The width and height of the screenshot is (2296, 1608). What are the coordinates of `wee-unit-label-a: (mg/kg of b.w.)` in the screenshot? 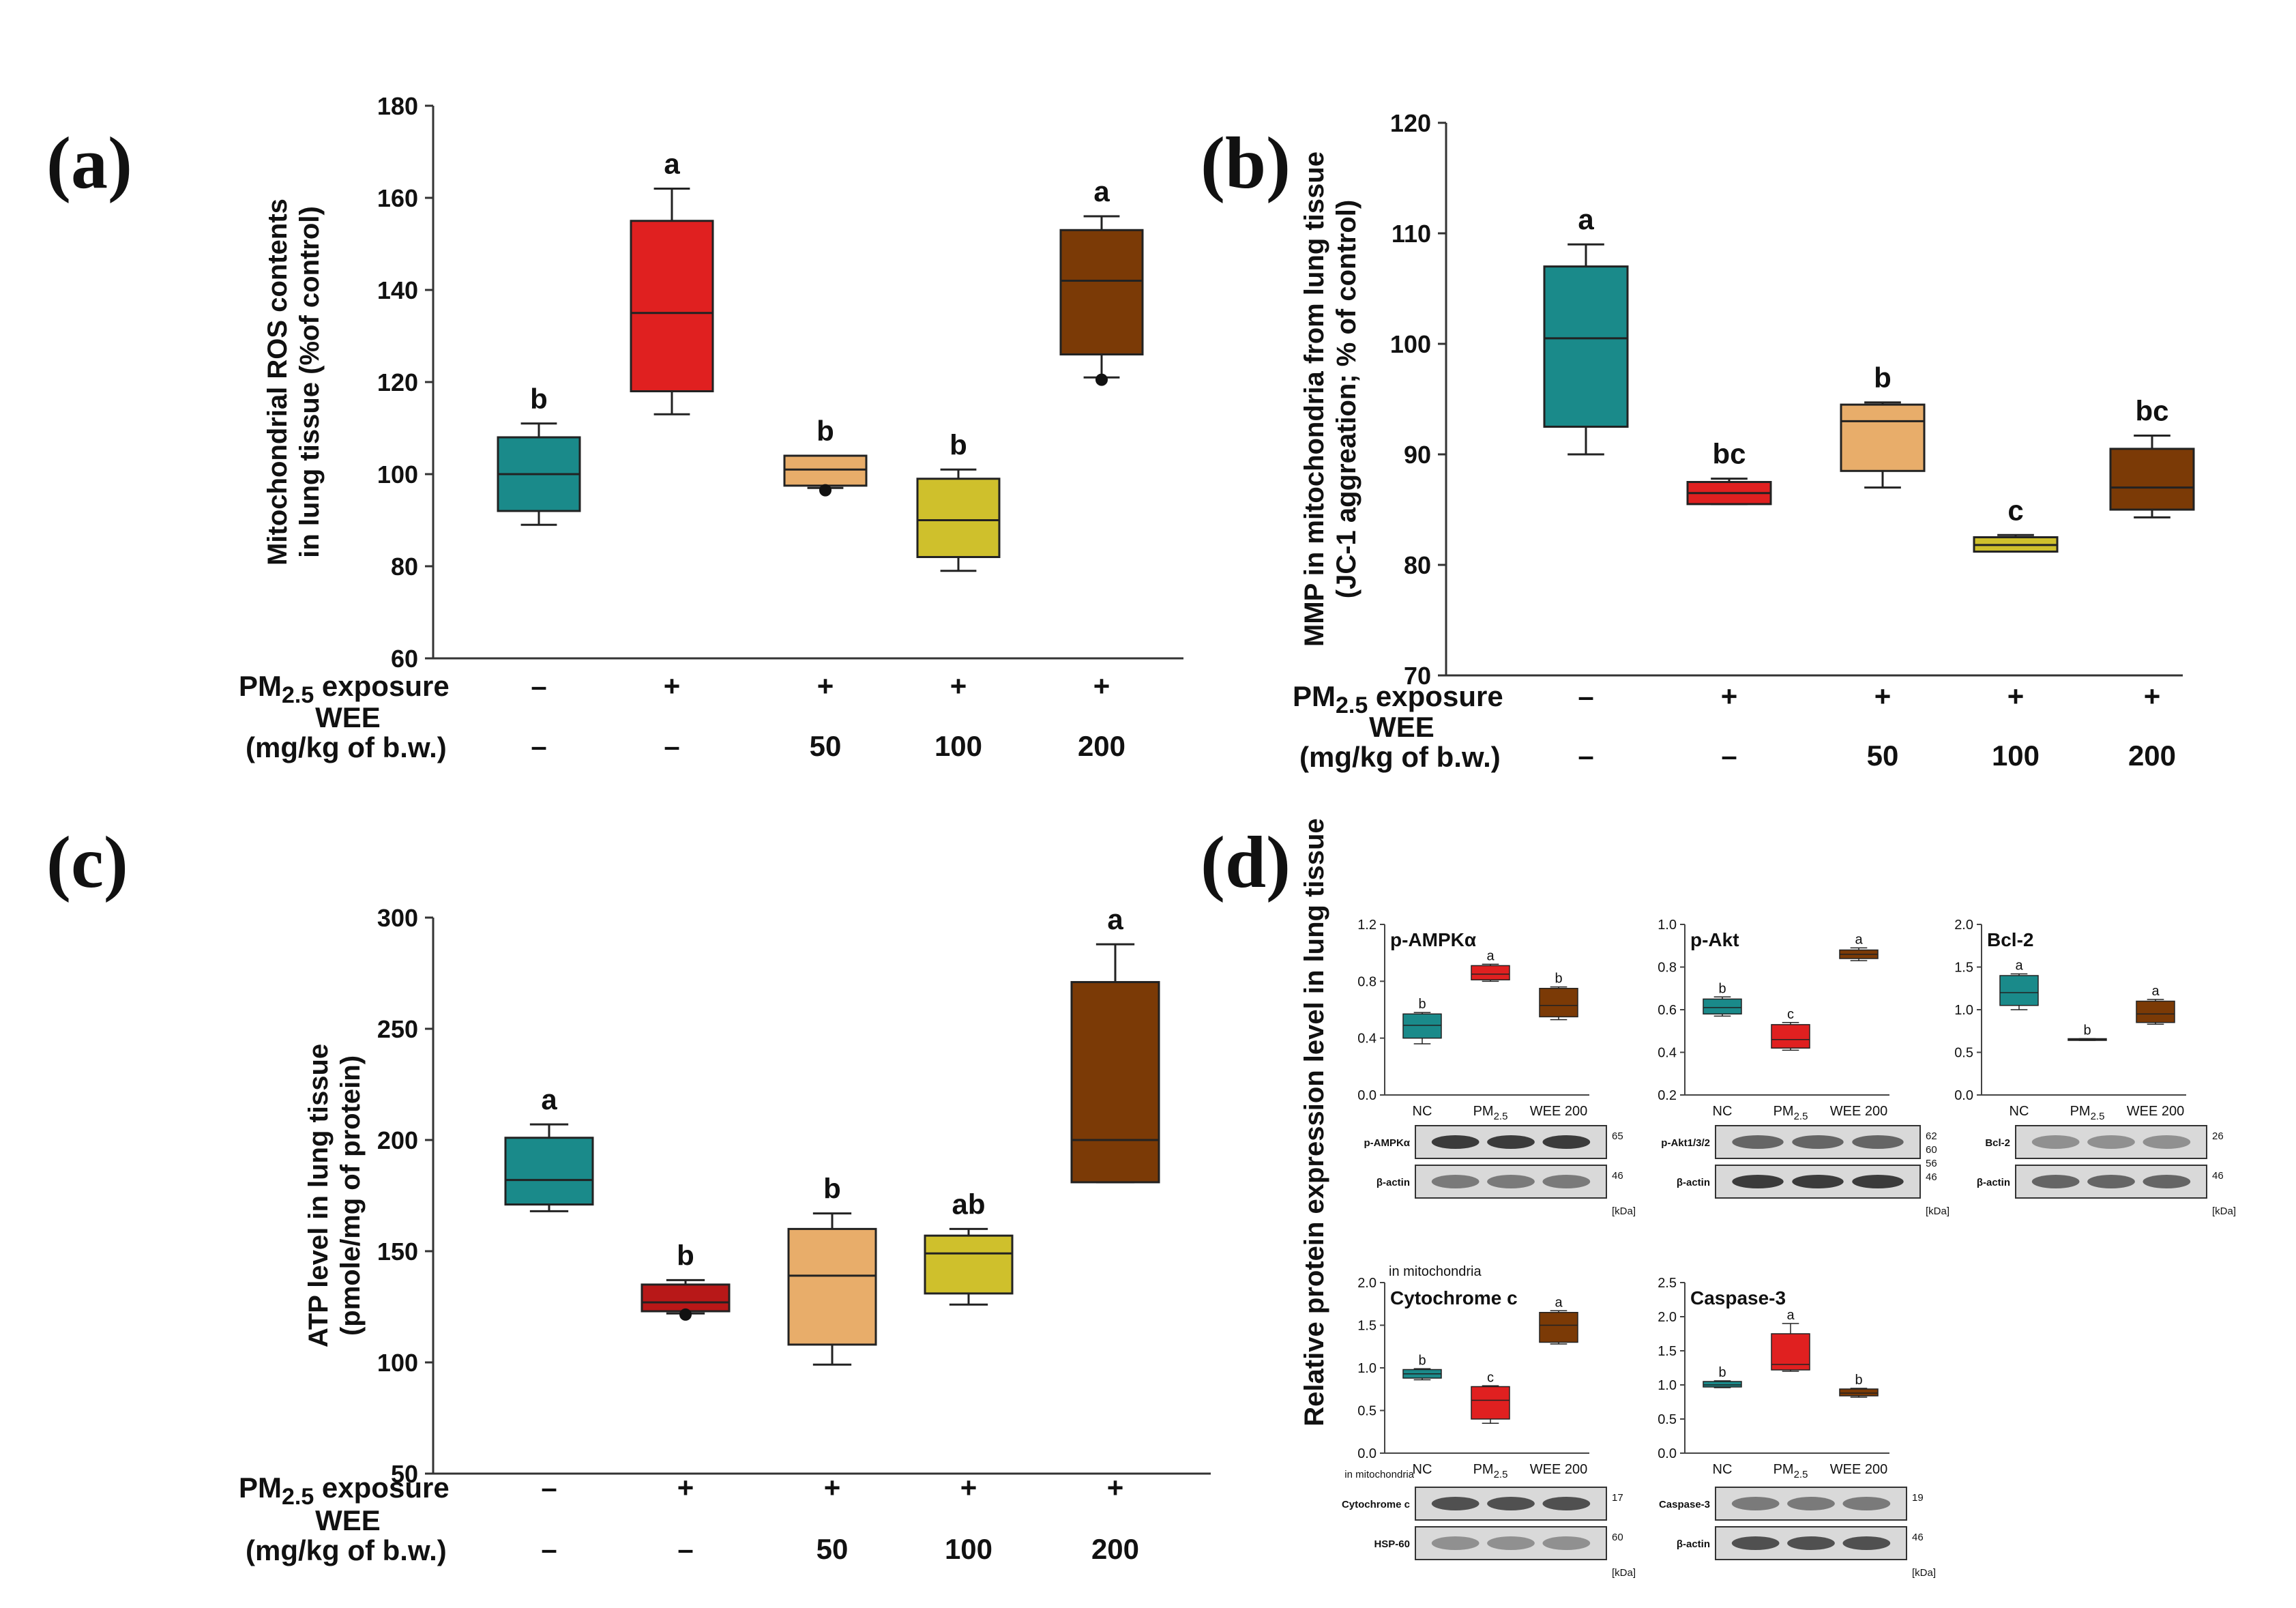 It's located at (347, 747).